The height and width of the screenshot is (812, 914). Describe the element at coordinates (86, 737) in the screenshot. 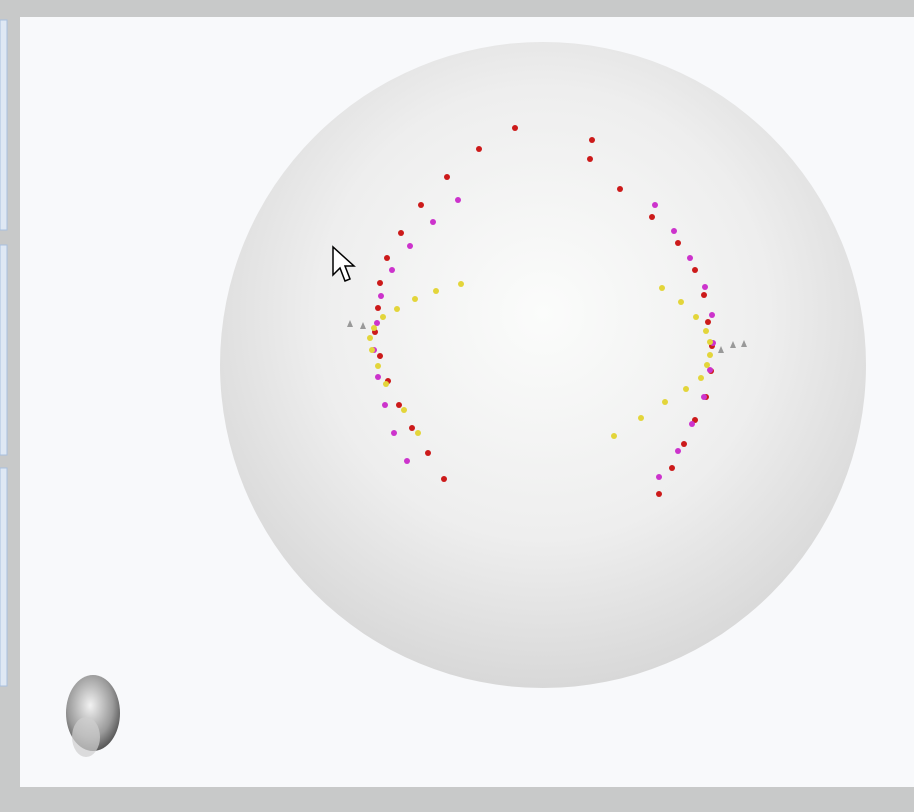

I see `face` at that location.